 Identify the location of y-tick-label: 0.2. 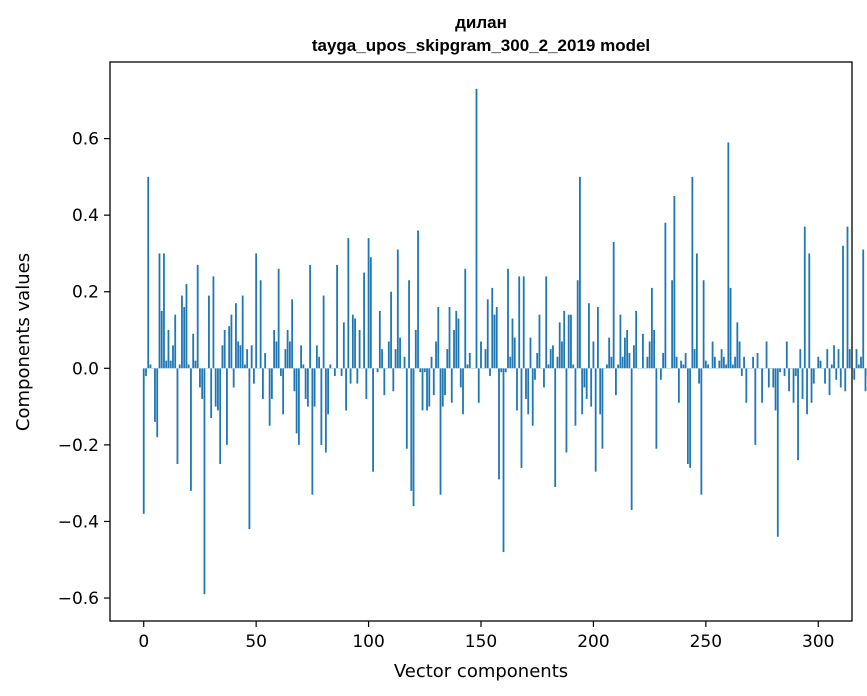
(85, 293).